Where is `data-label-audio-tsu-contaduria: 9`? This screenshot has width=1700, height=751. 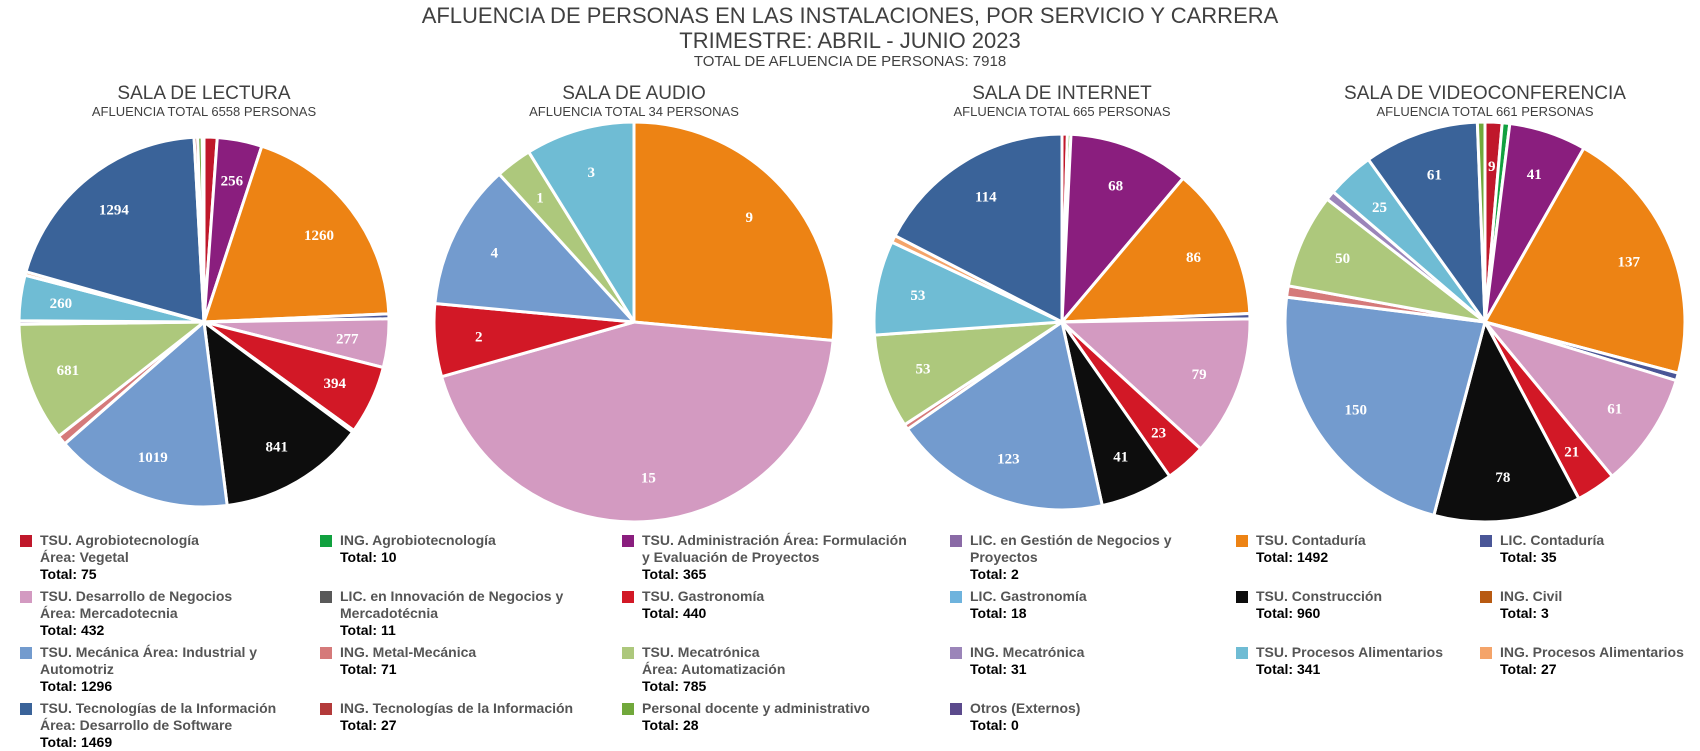
data-label-audio-tsu-contaduria: 9 is located at coordinates (750, 218).